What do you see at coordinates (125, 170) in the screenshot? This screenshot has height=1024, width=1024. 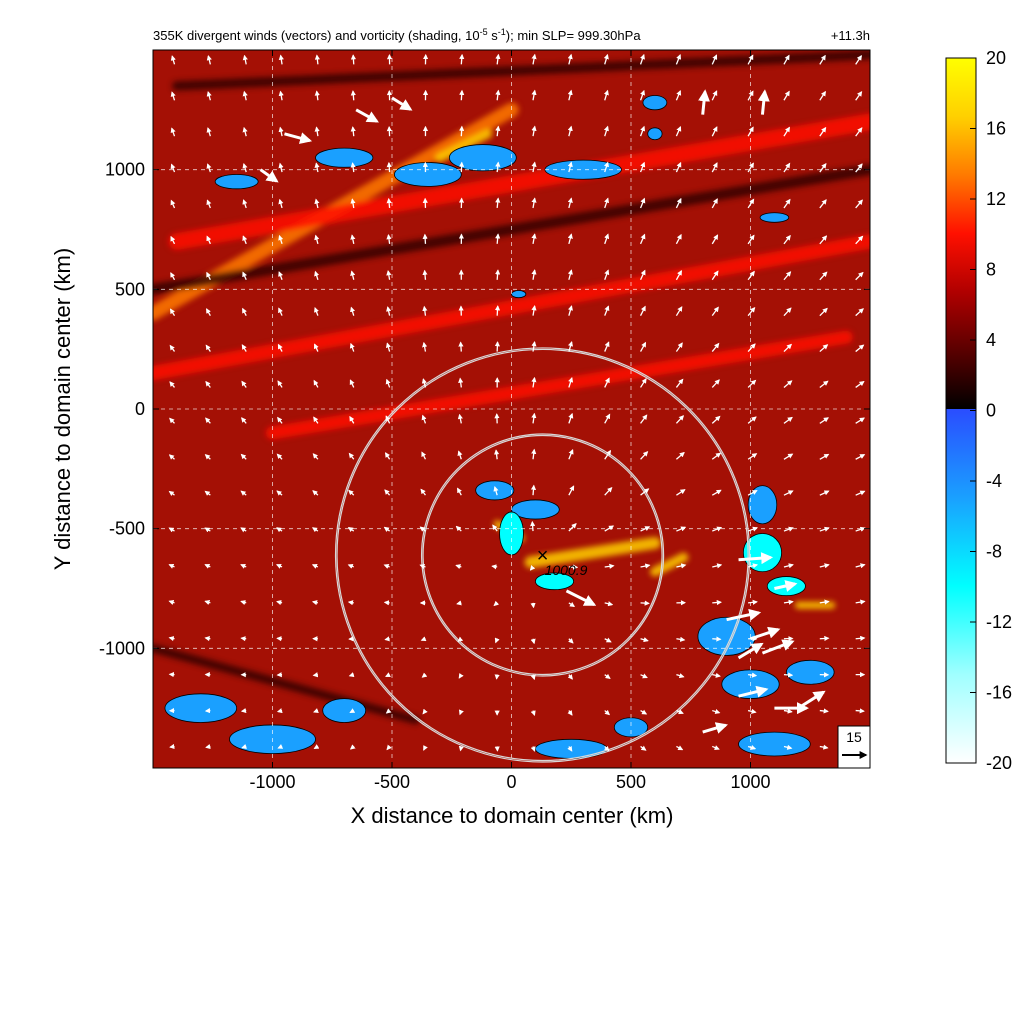 I see `y-tick-label: 1000` at bounding box center [125, 170].